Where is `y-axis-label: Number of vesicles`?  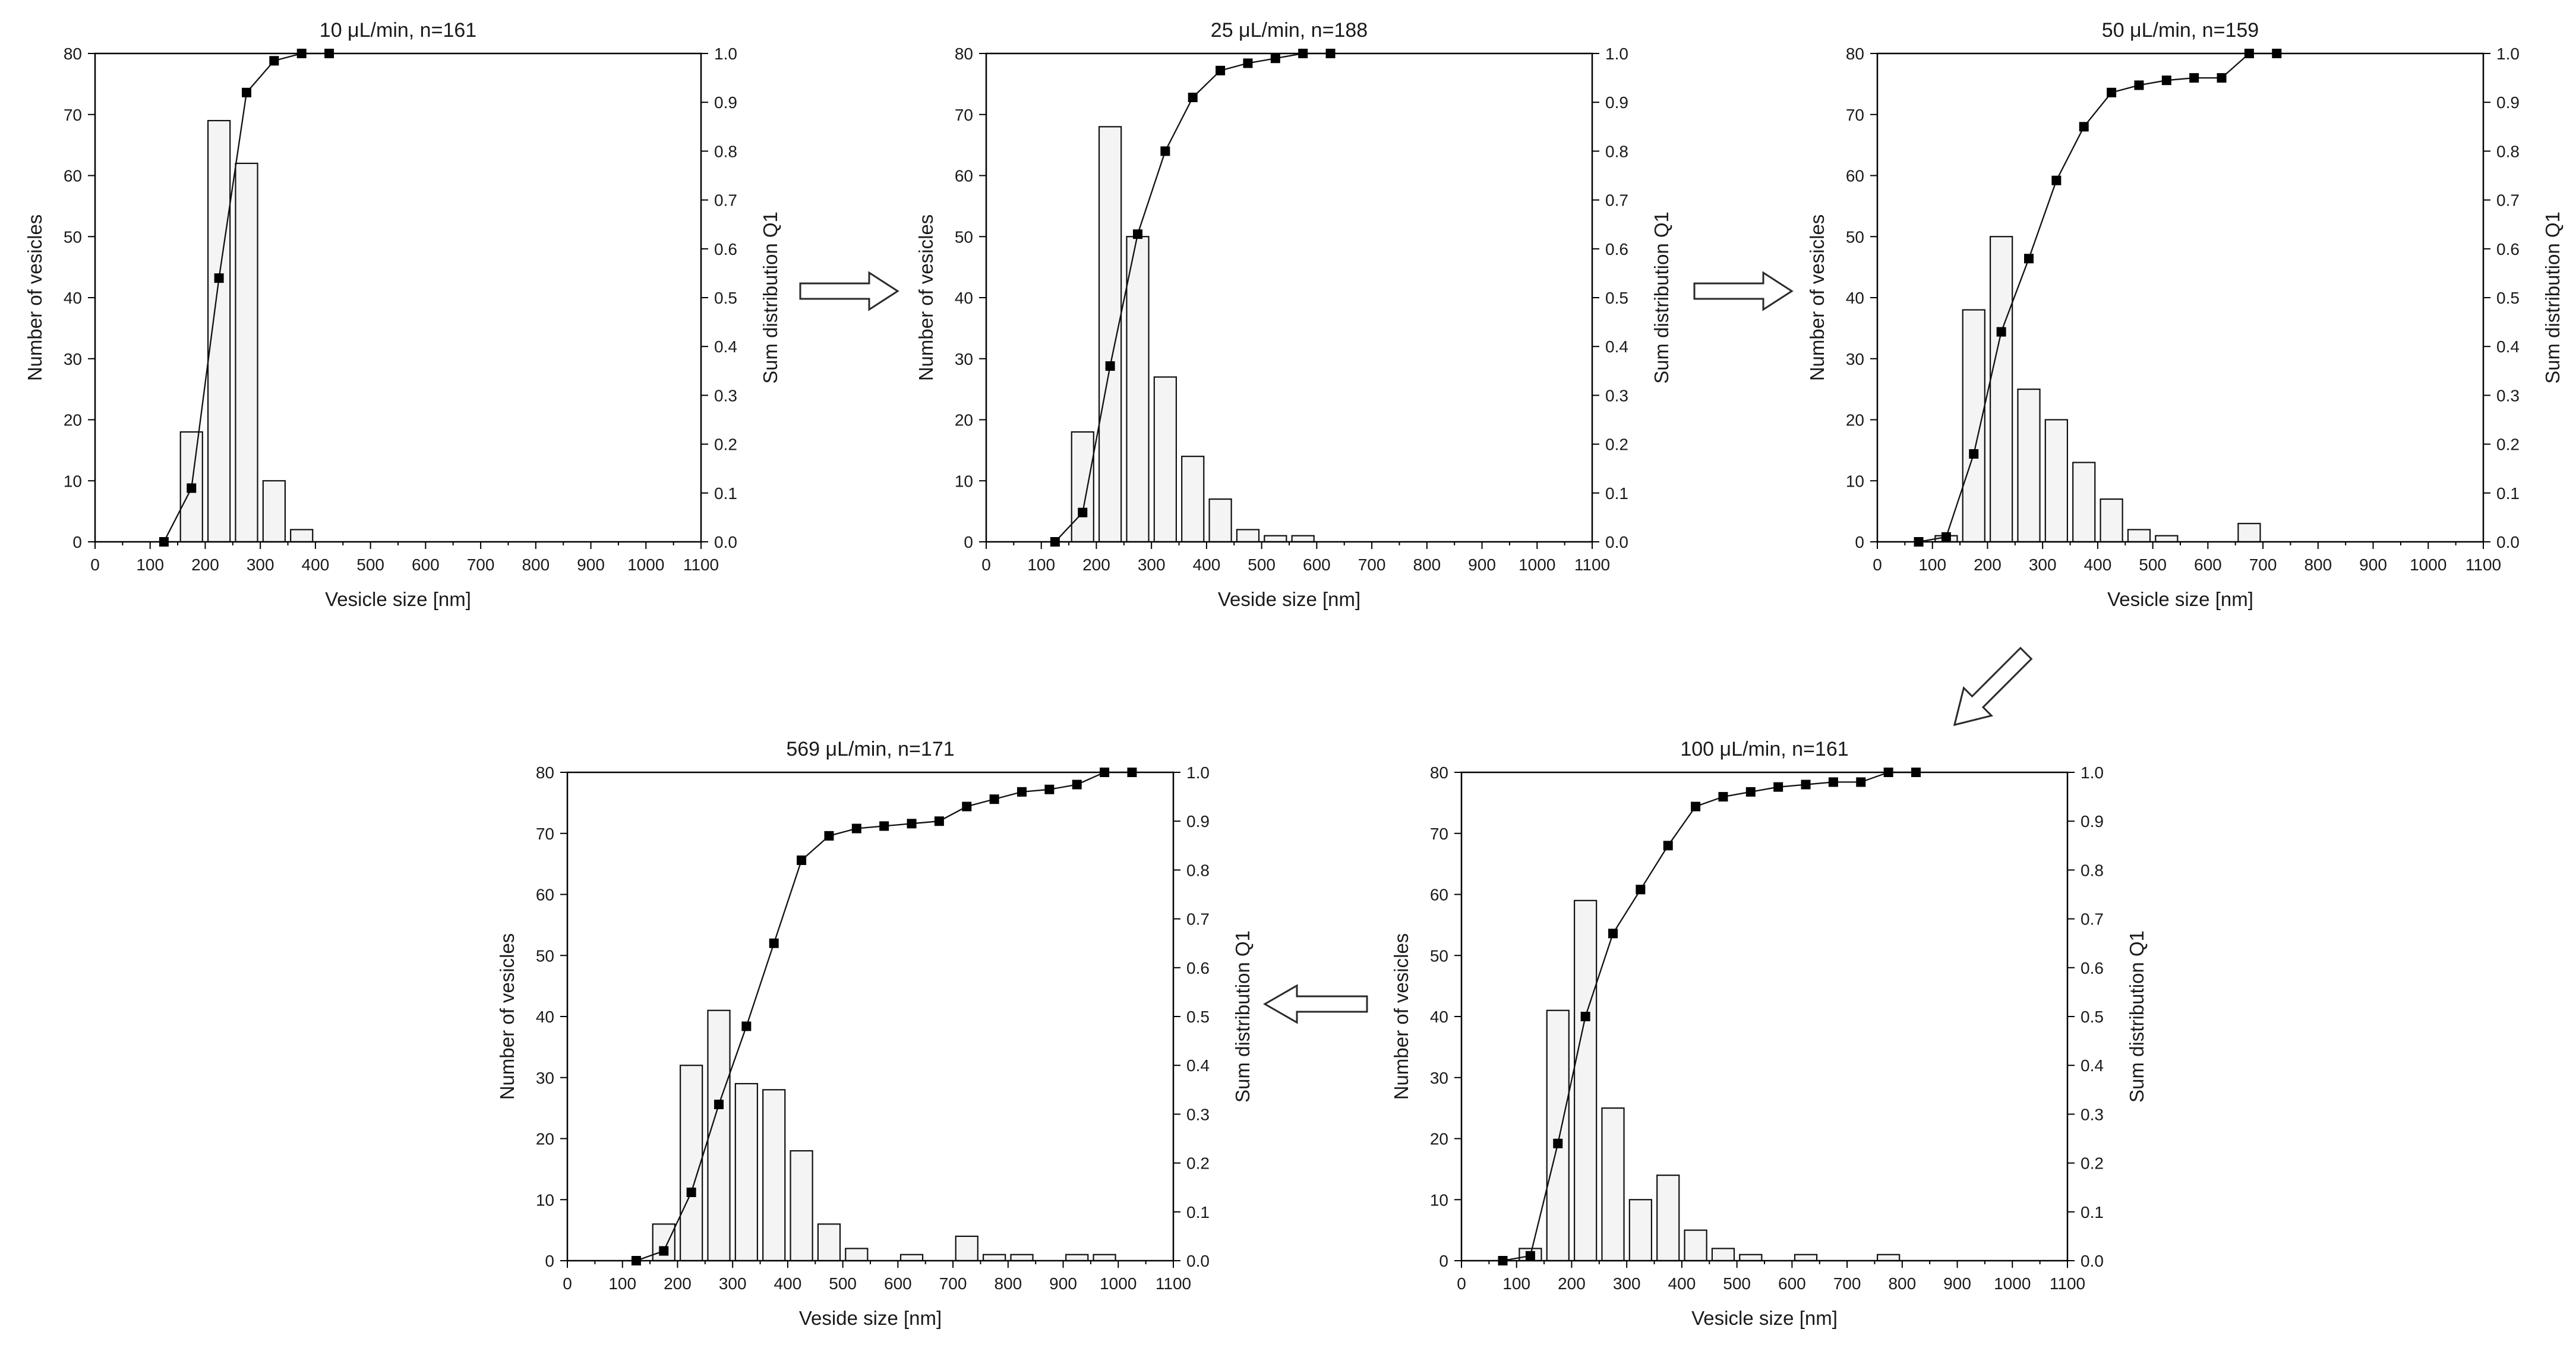
y-axis-label: Number of vesicles is located at coordinates (1817, 297).